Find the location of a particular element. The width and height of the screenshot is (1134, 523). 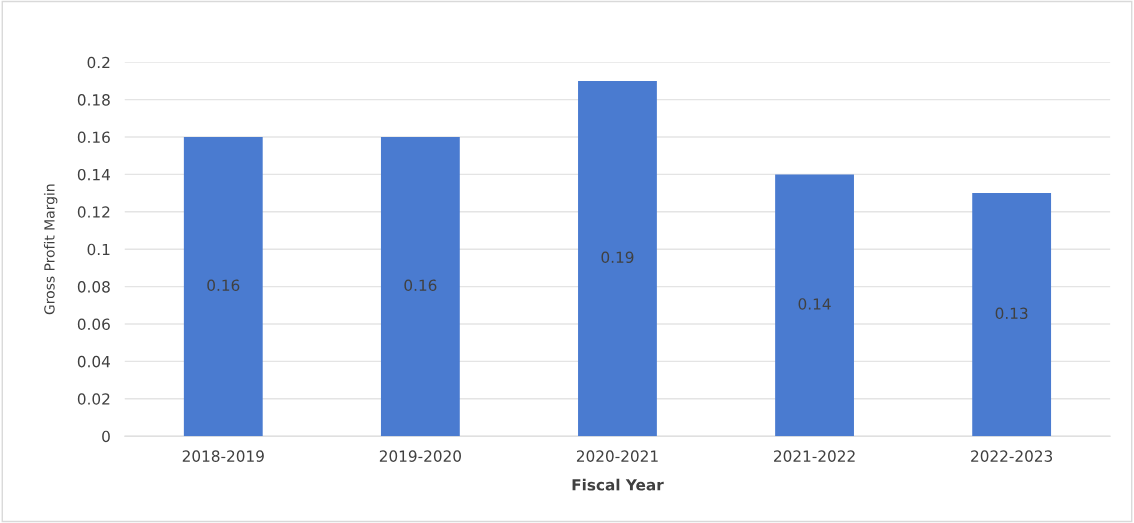

data-label: 0.13 is located at coordinates (1011, 313).